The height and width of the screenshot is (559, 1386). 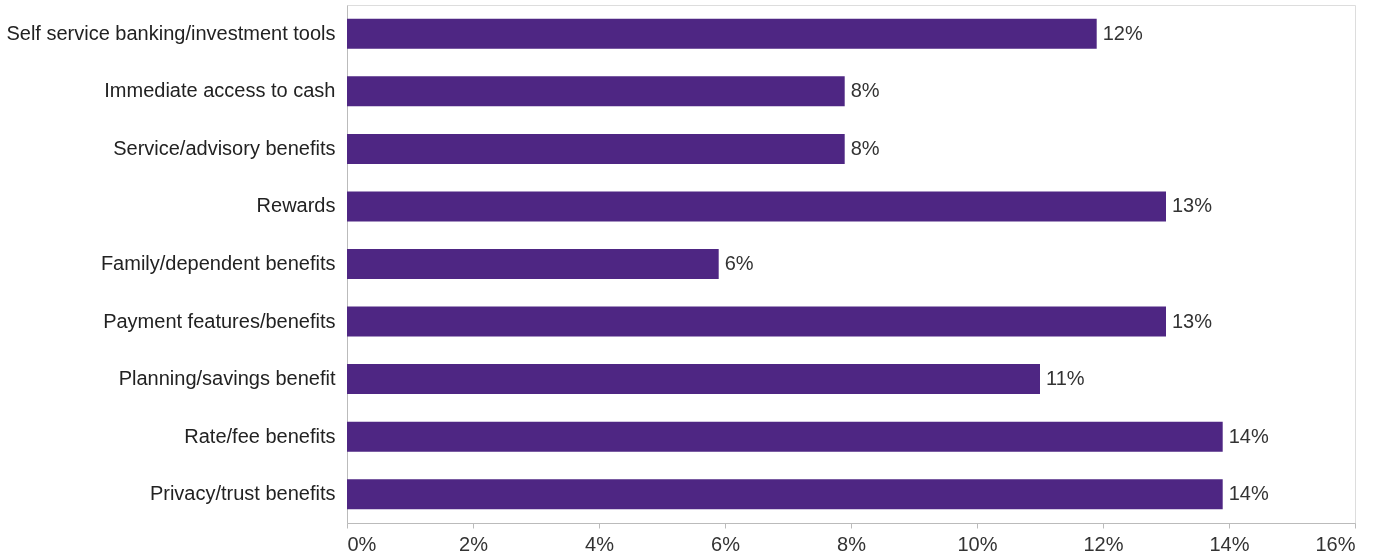 I want to click on x-tick-label: 12%, so click(x=1103, y=543).